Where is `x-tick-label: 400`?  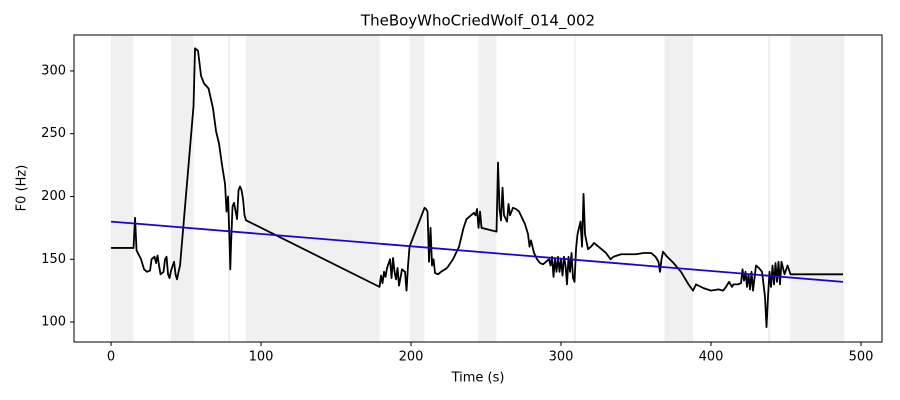
x-tick-label: 400 is located at coordinates (711, 357).